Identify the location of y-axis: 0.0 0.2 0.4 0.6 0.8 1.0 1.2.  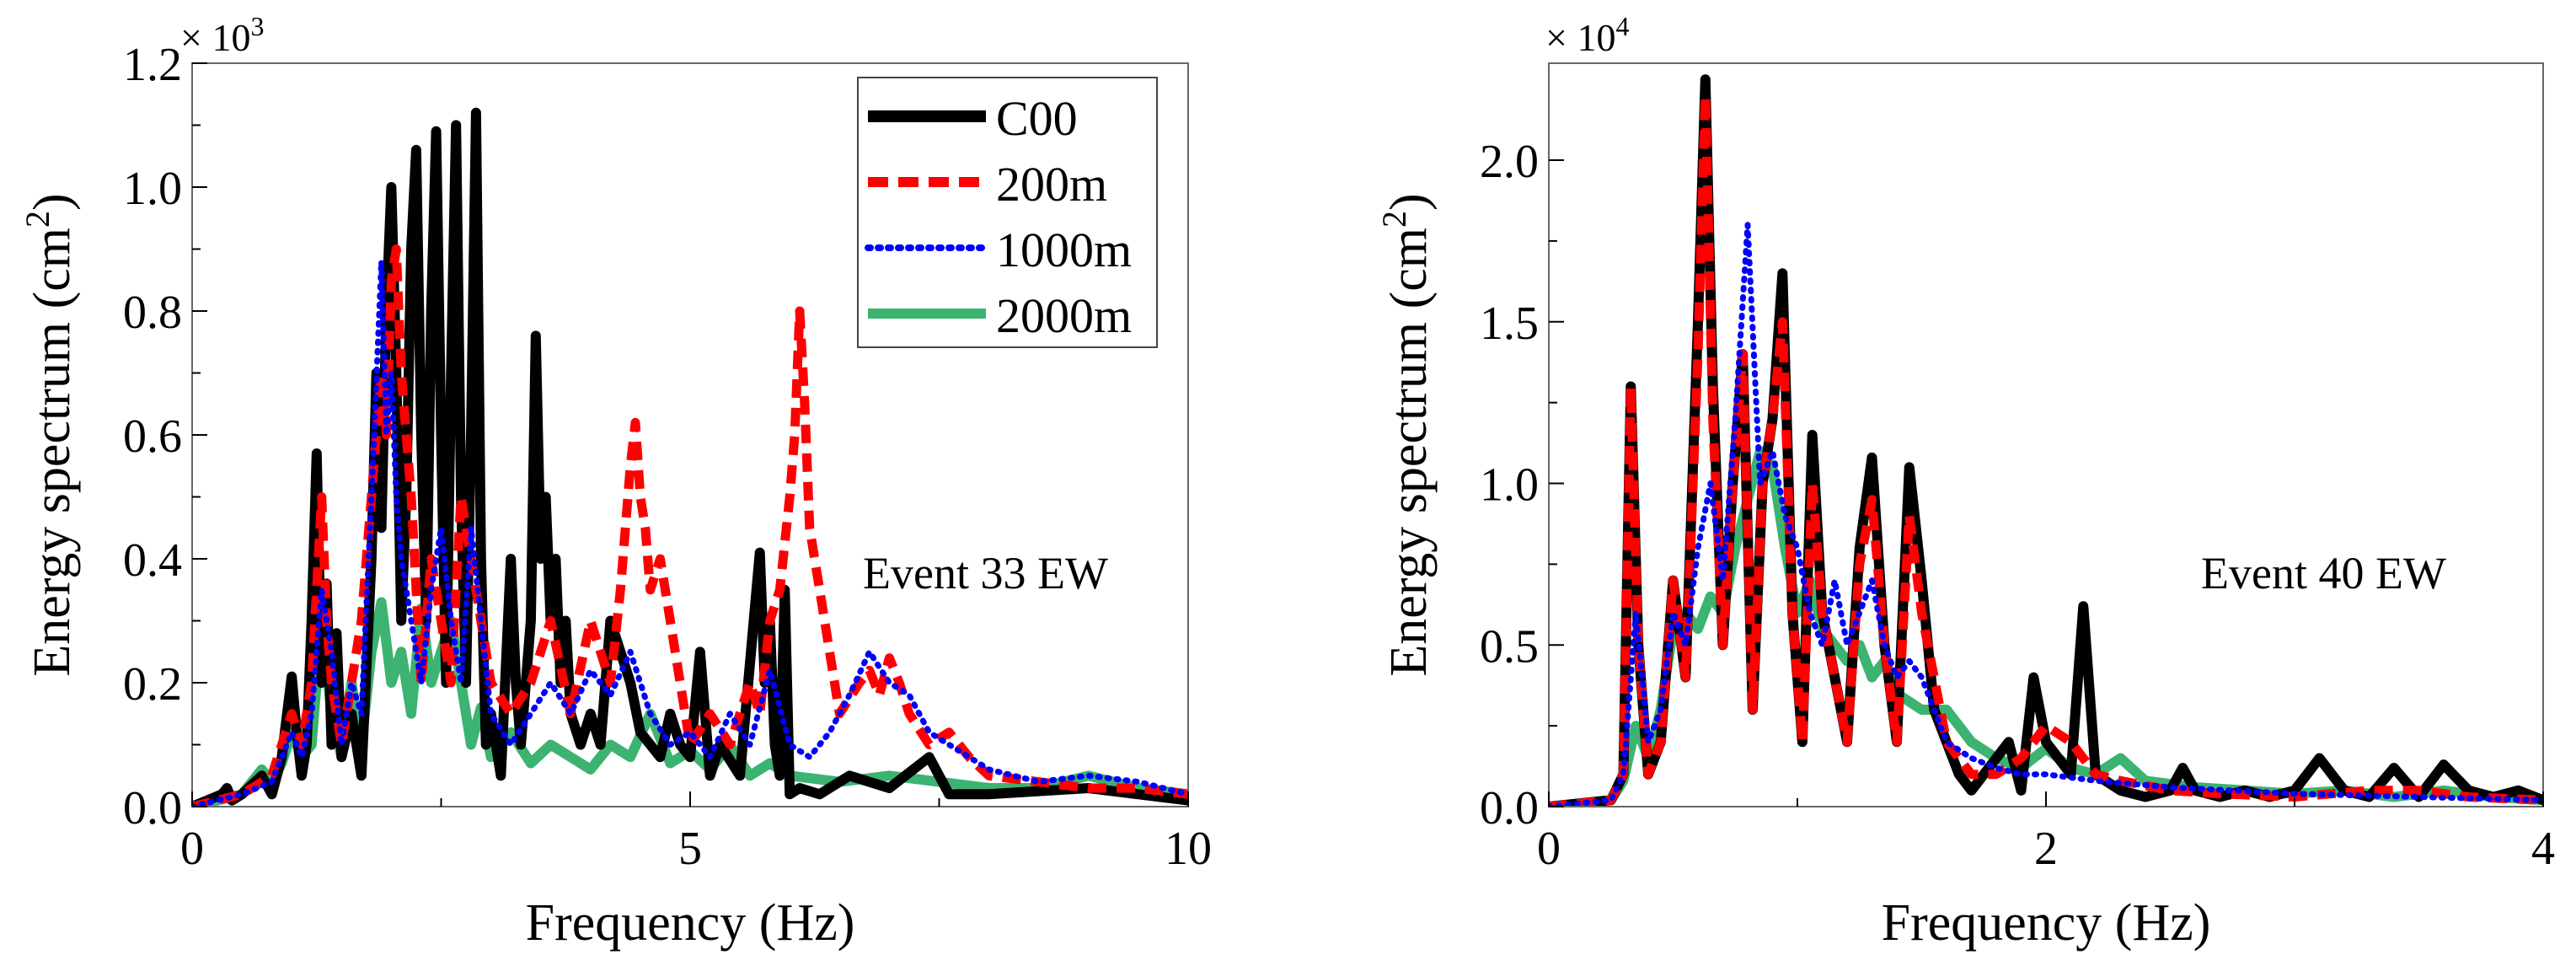
(165, 436).